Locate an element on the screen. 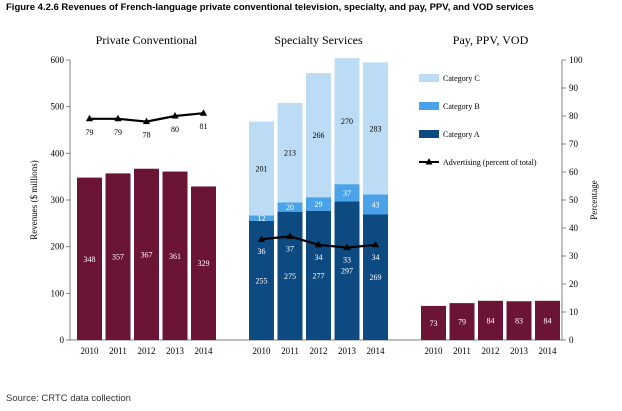 The height and width of the screenshot is (411, 622). bar-value-label: 37 is located at coordinates (347, 193).